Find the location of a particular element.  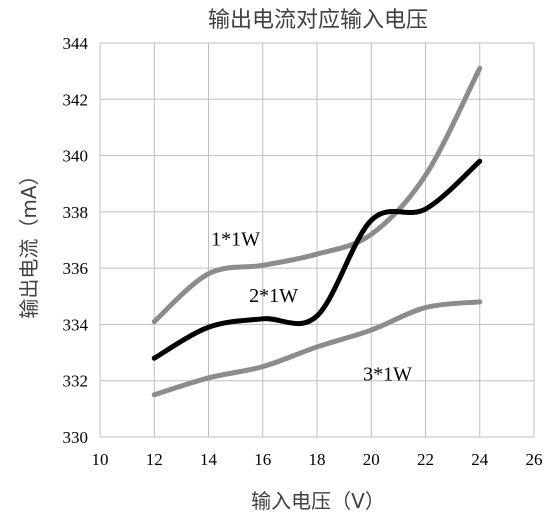

y-tick-label: 330 is located at coordinates (76, 437).